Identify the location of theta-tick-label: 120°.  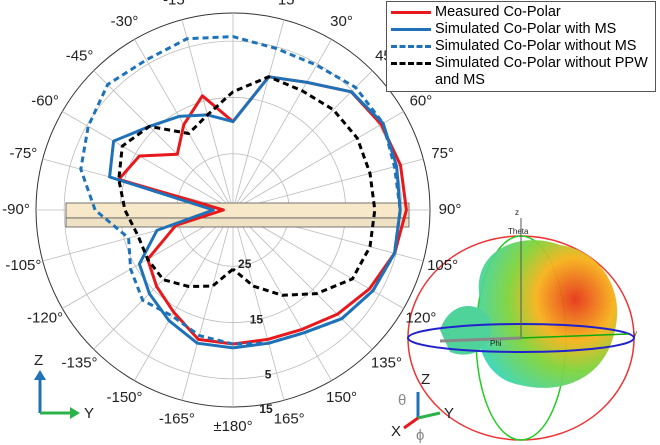
(420, 317).